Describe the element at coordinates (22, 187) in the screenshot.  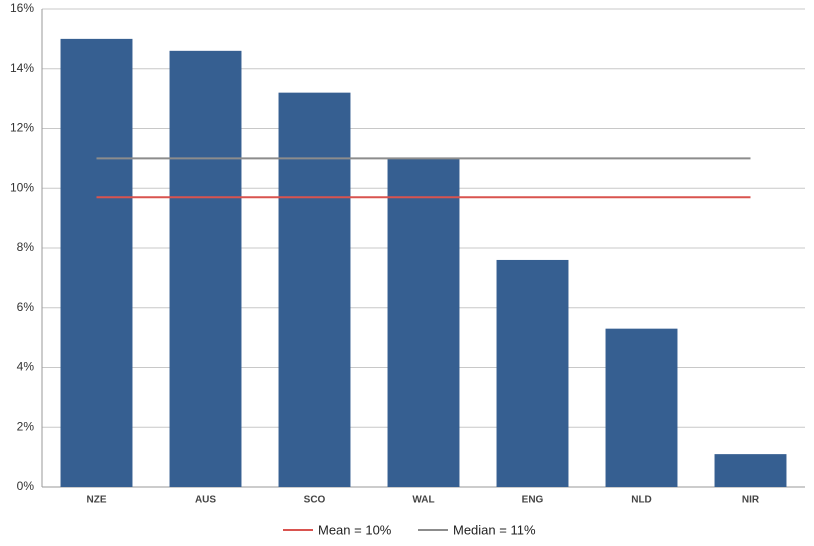
I see `y-tick-label: 10%` at that location.